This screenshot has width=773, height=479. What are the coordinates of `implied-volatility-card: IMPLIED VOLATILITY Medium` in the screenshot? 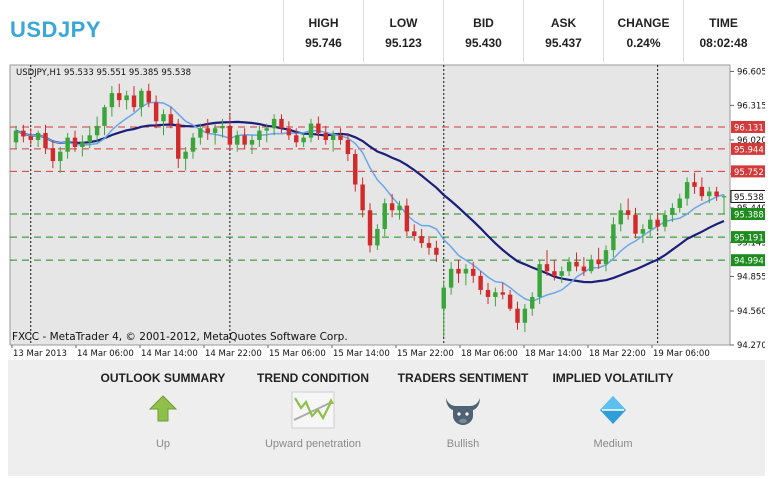 It's located at (613, 418).